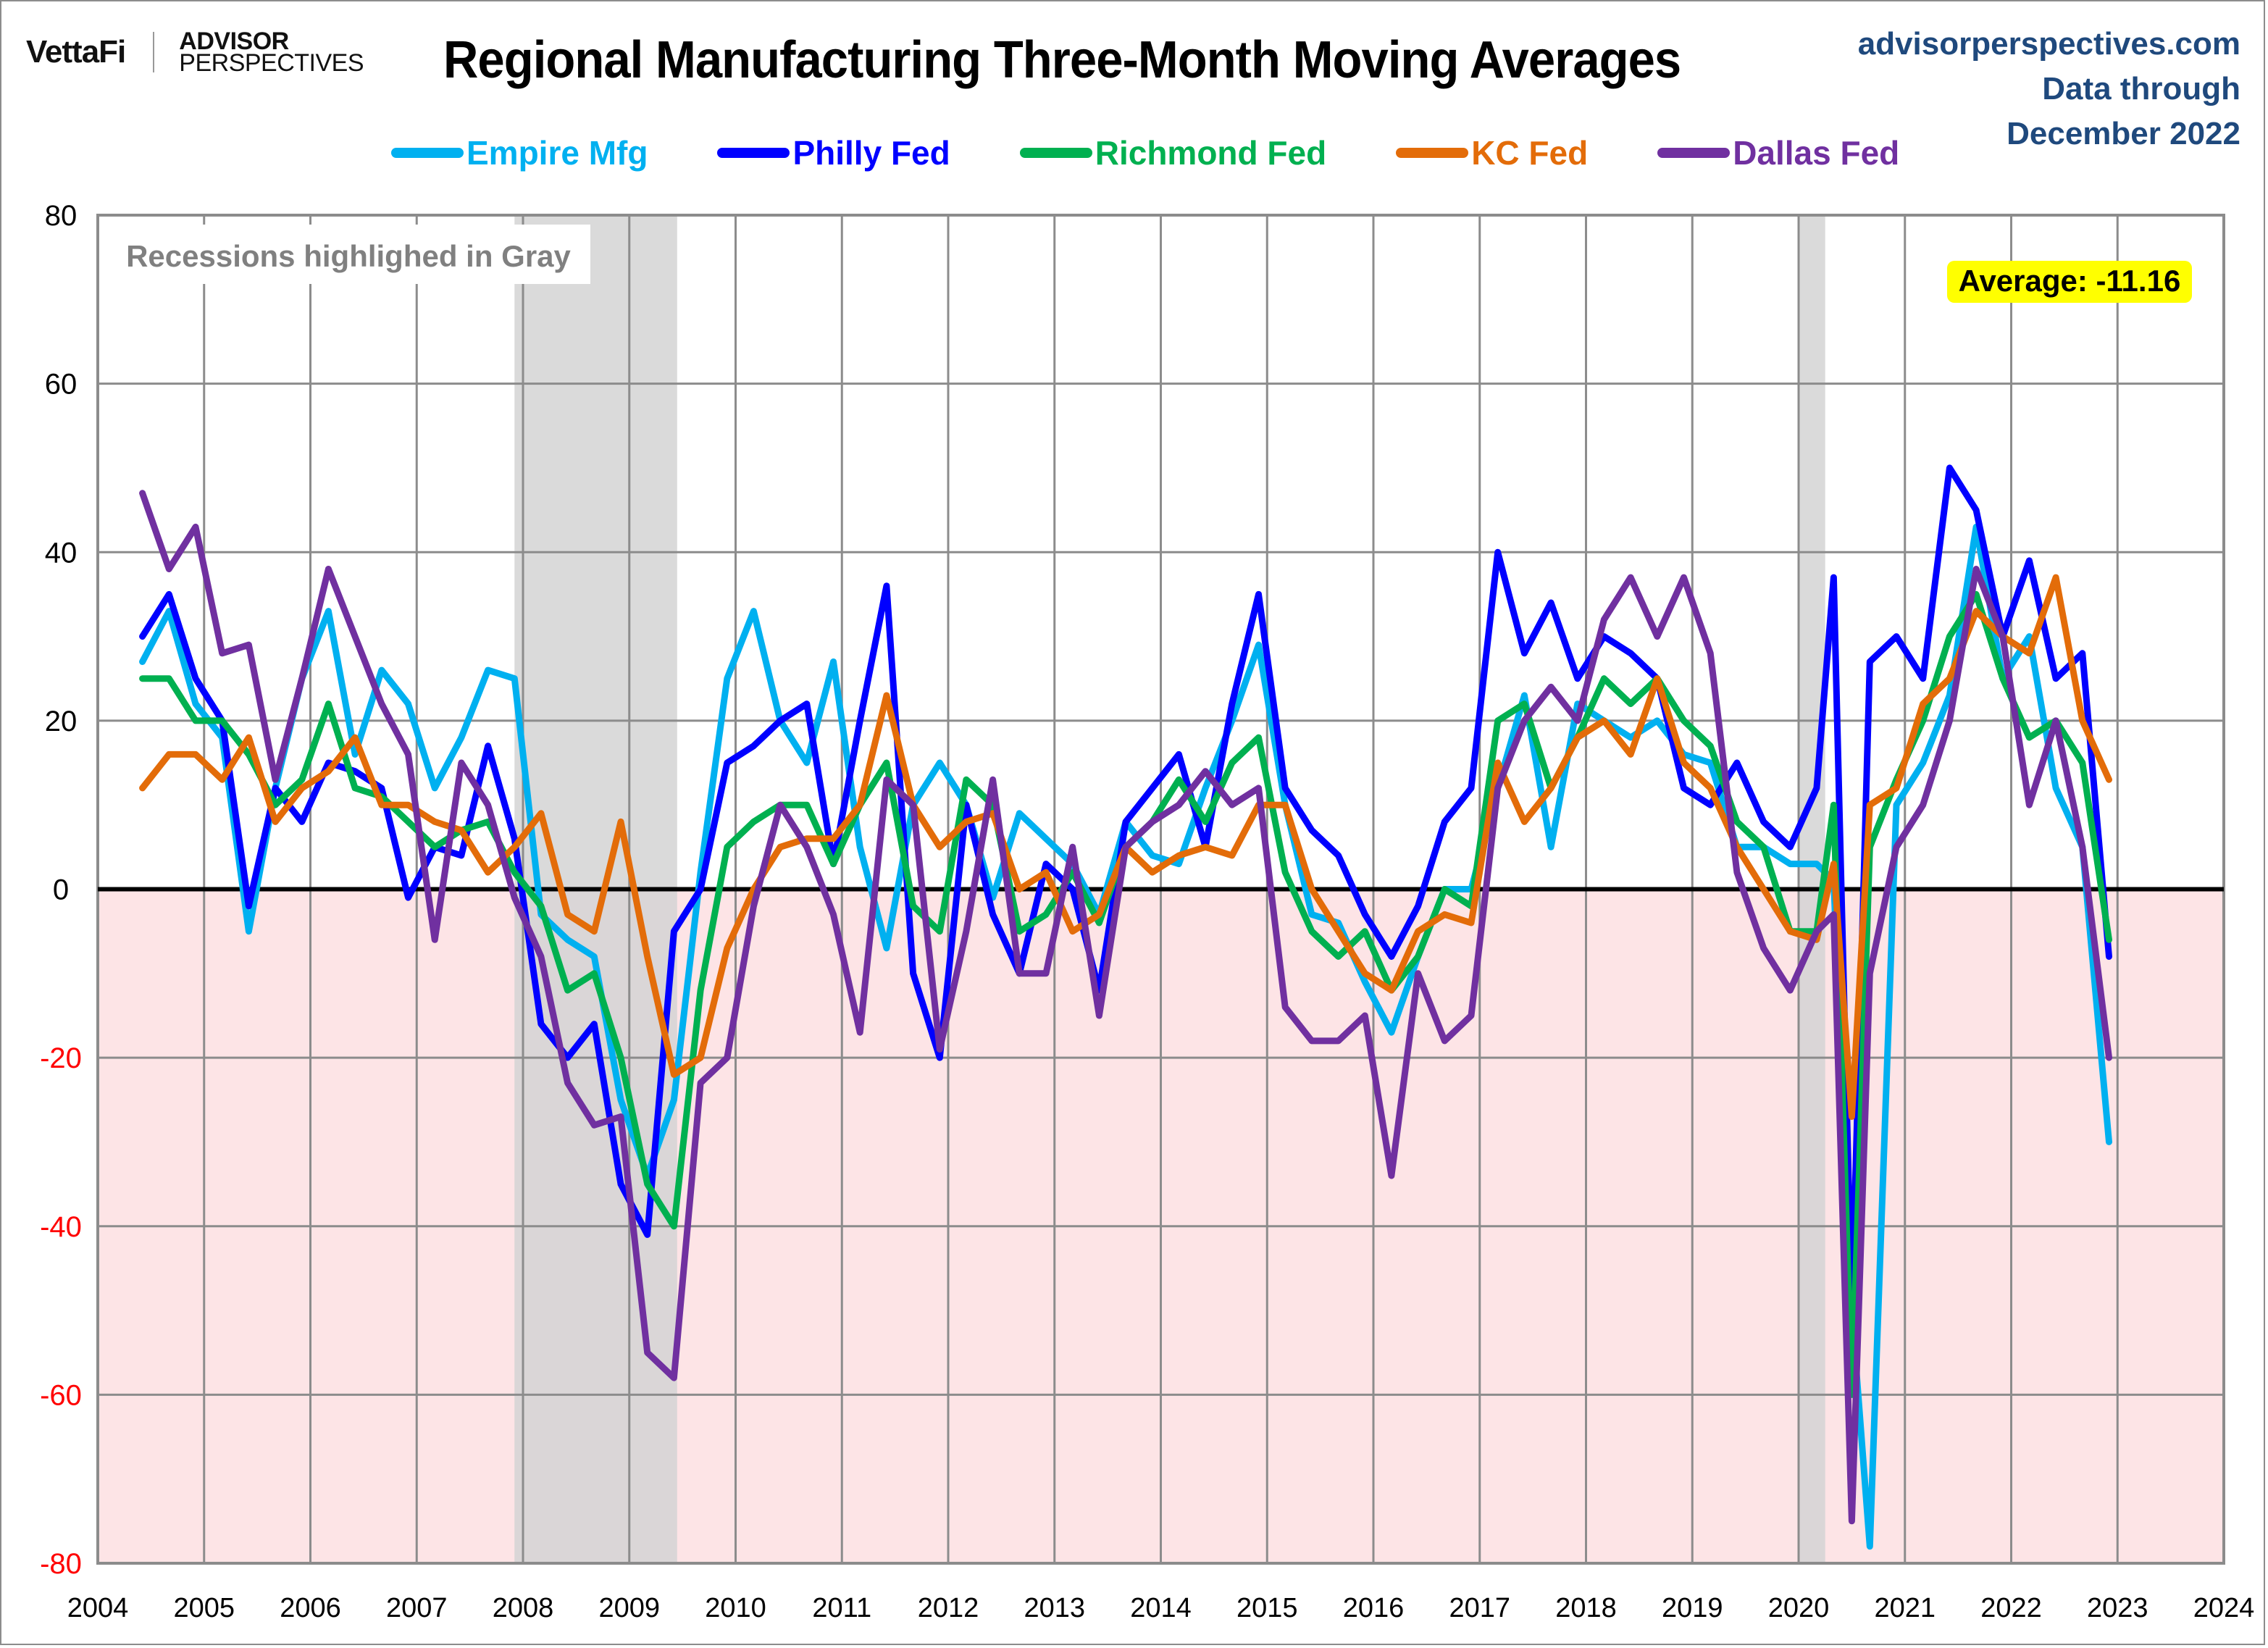  I want to click on x-tick-label: 2010, so click(736, 1608).